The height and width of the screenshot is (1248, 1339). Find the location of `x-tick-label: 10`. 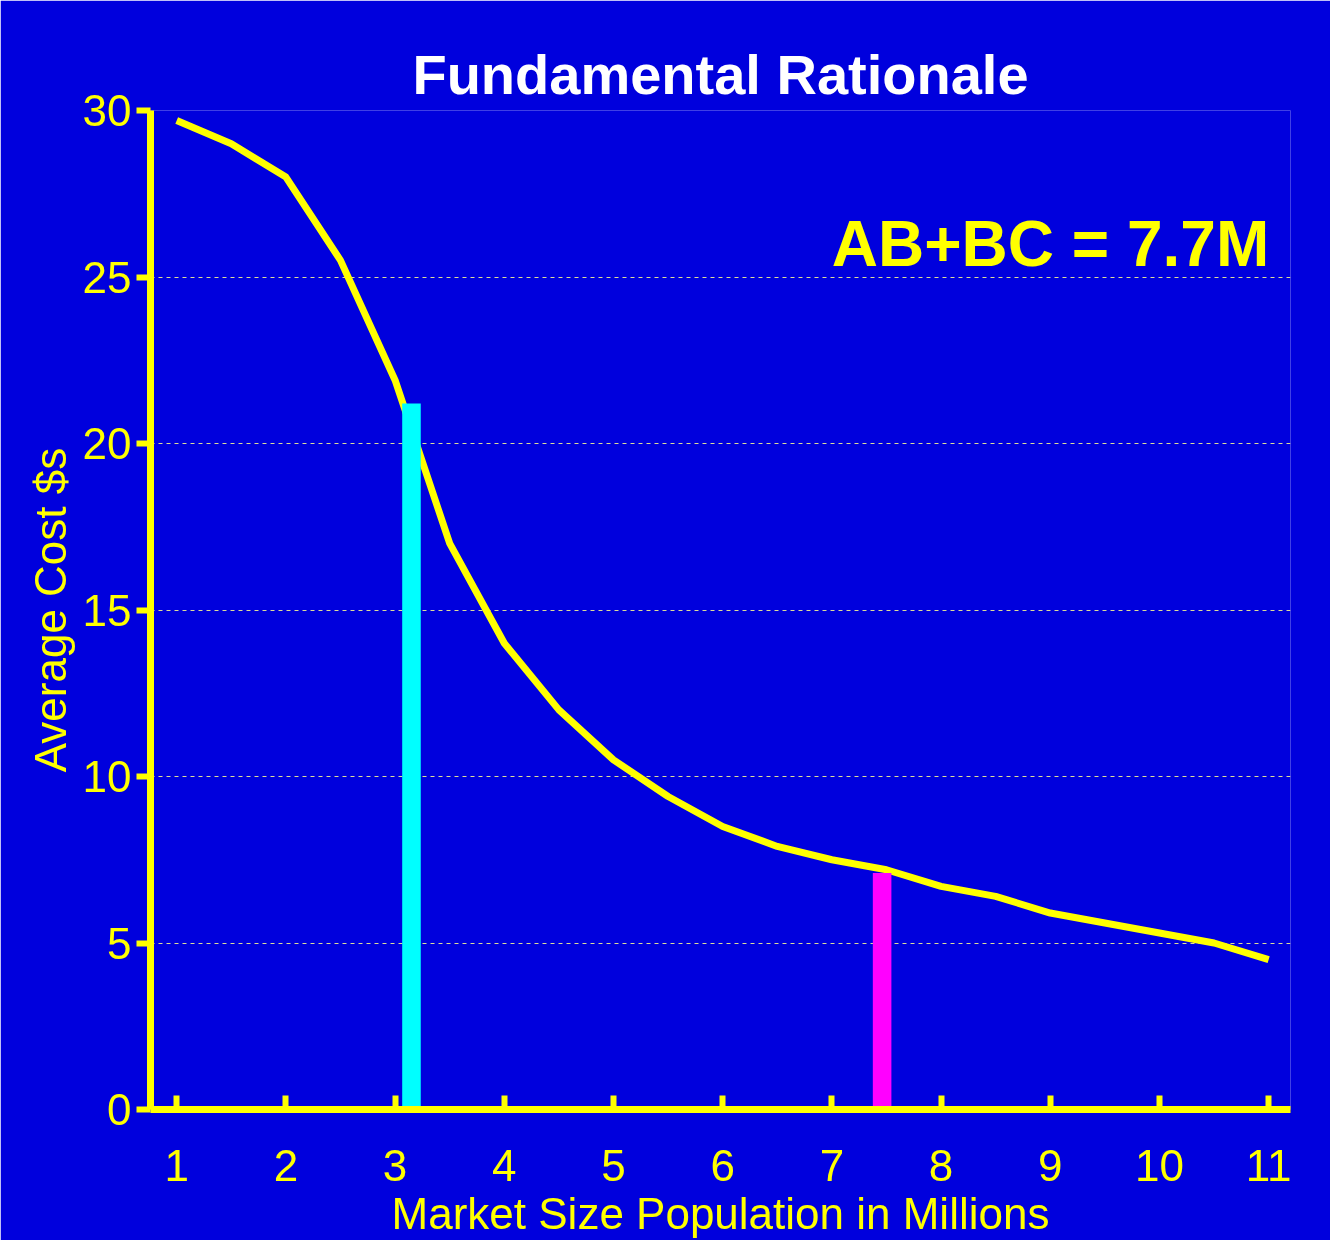

x-tick-label: 10 is located at coordinates (1159, 1165).